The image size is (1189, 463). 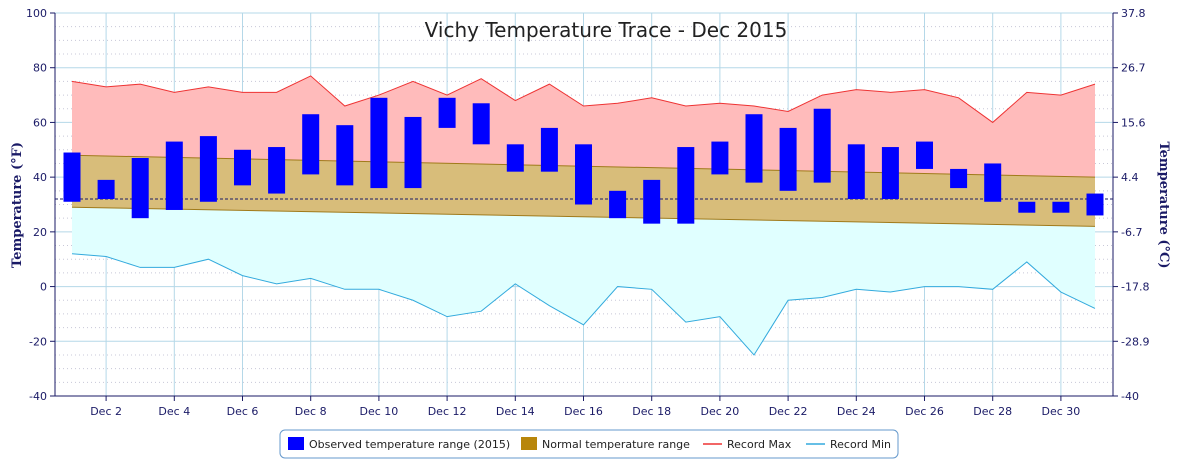 I want to click on chart-title: Vichy Temperature Trace - Dec 2015, so click(x=606, y=30).